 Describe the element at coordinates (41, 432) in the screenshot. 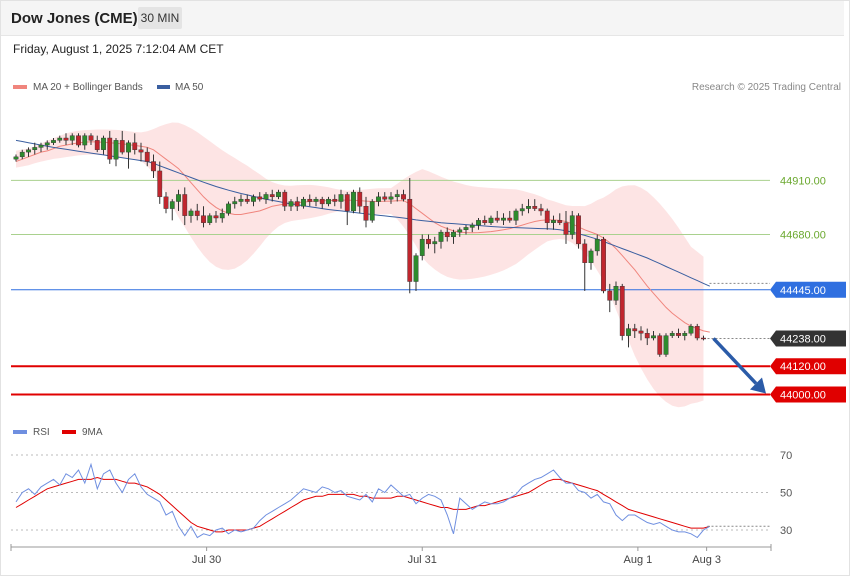

I see `legend-label-rsi: RSI` at that location.